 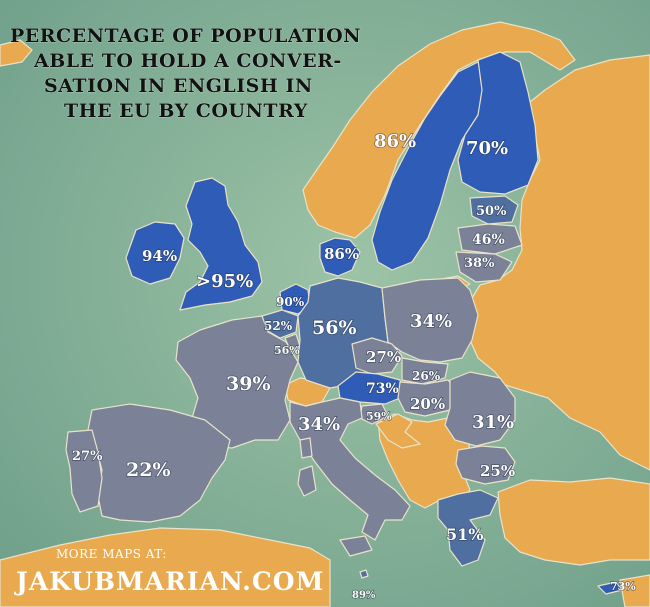 I want to click on label-germany: 56%, so click(x=334, y=328).